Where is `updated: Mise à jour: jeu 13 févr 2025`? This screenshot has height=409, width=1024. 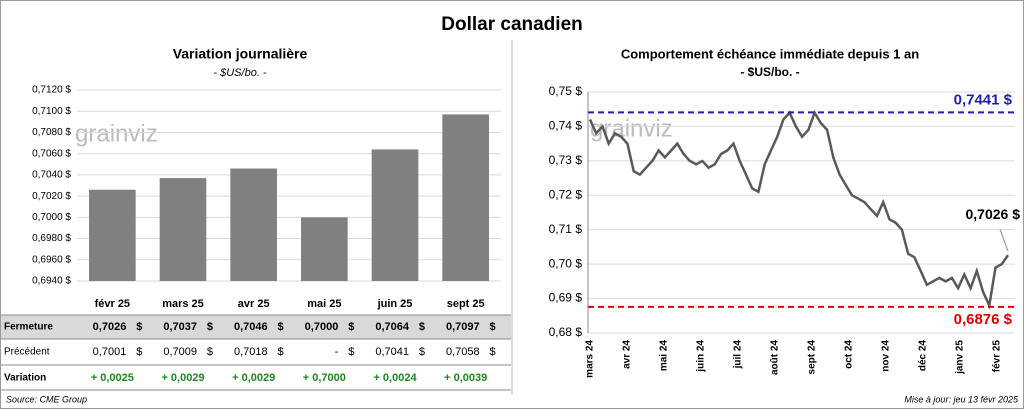
updated: Mise à jour: jeu 13 févr 2025 is located at coordinates (961, 399).